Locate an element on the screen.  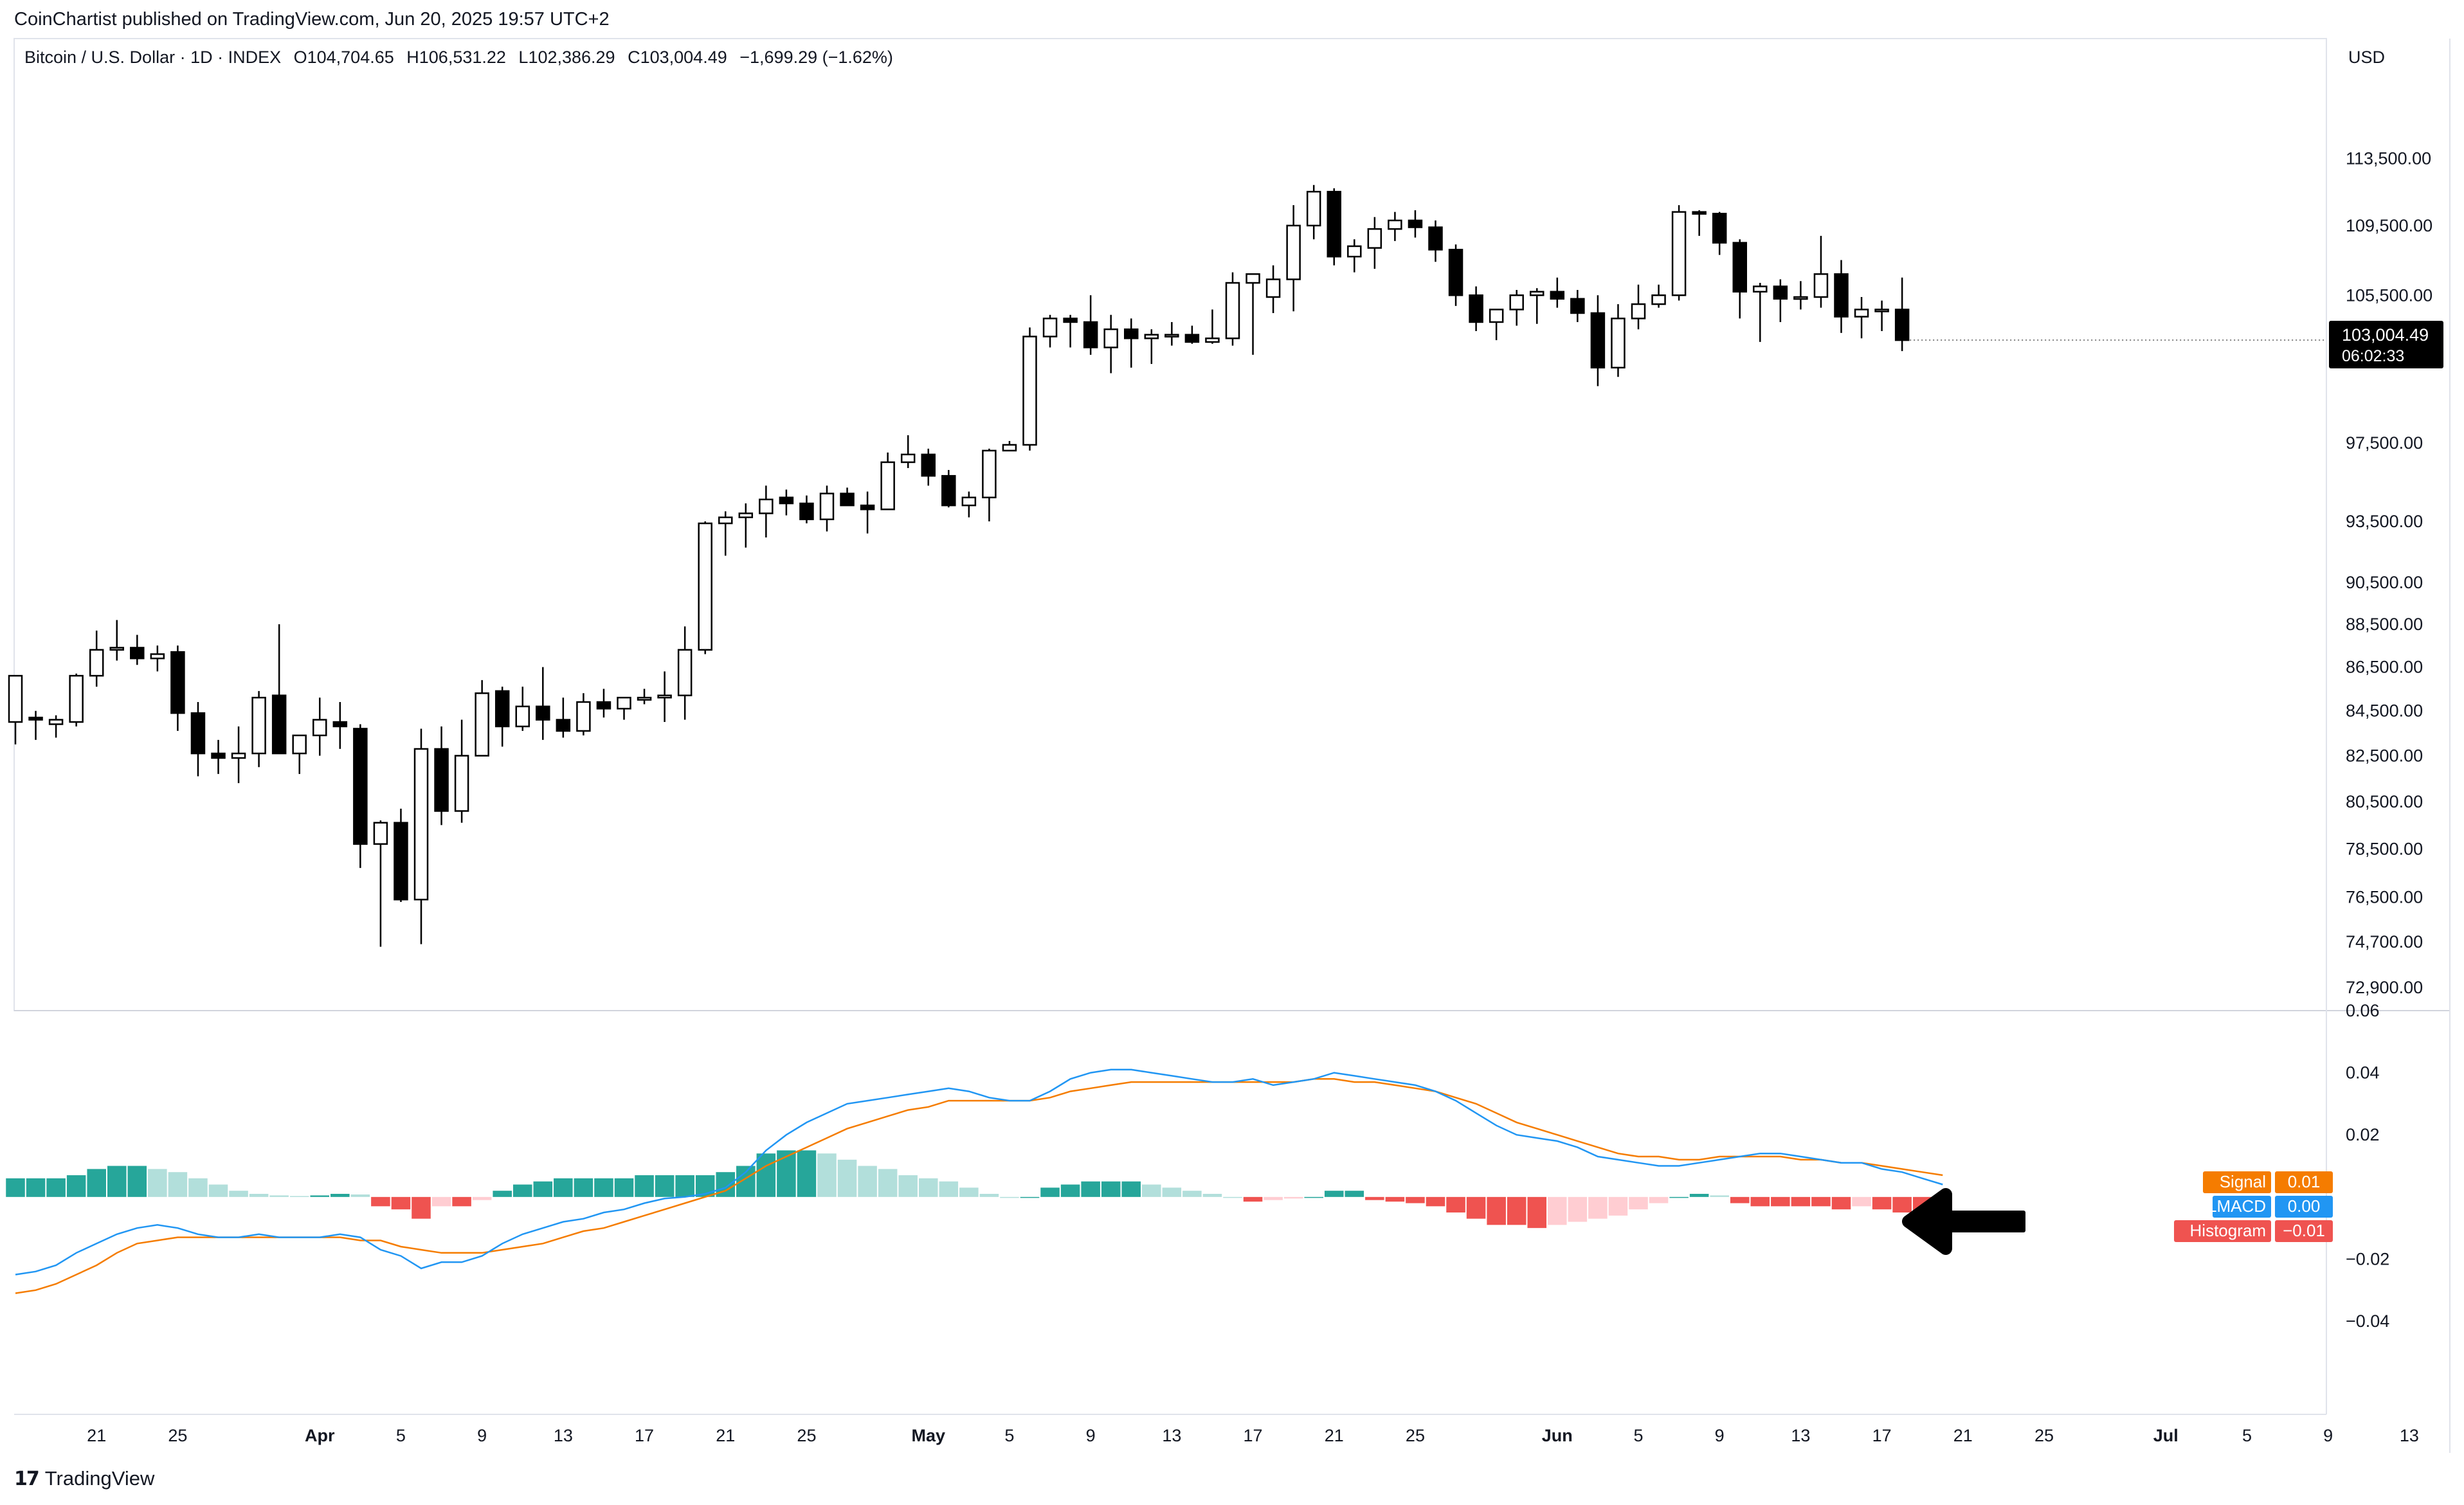
macd-axis: 0.06 0.04 0.02 −0.02 −0.04 is located at coordinates (2367, 1166).